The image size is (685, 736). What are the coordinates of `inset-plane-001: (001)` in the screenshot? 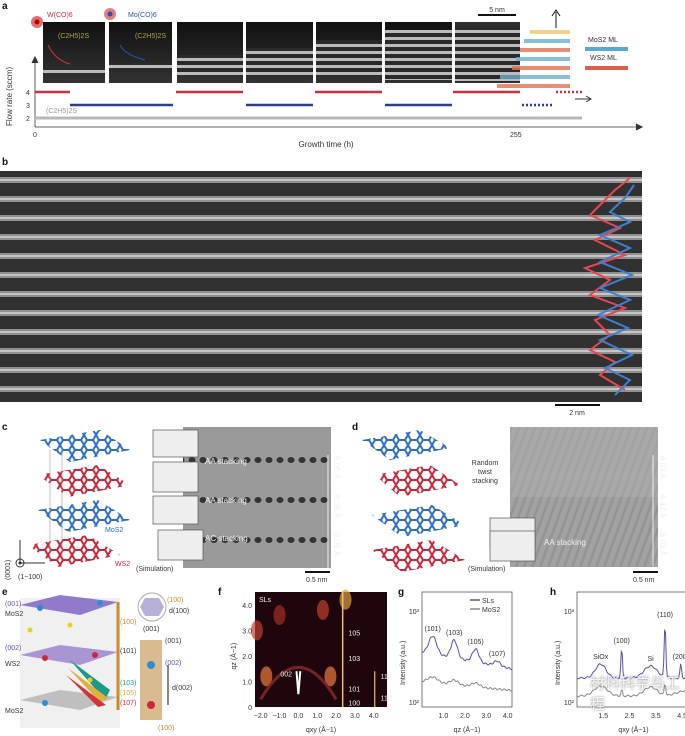 It's located at (173, 641).